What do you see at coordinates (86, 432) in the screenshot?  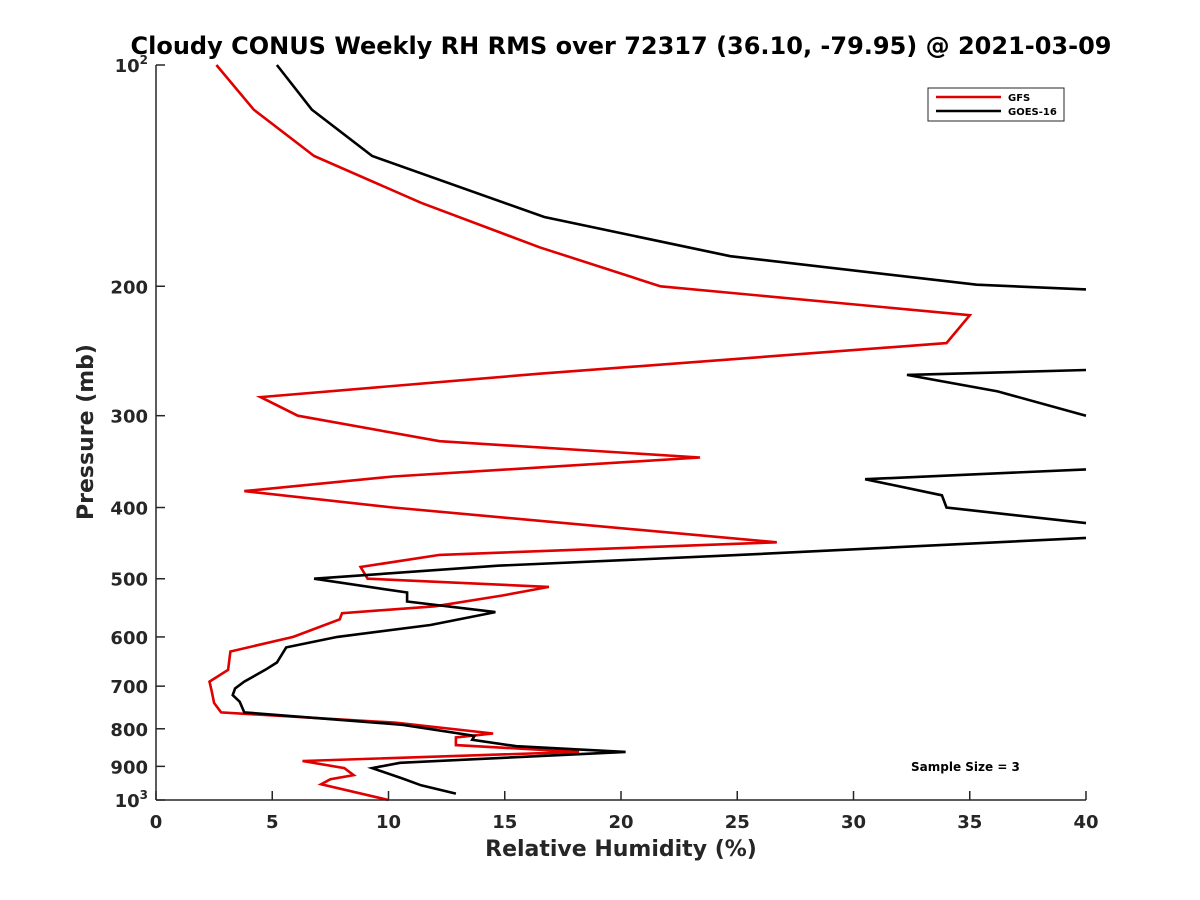 I see `y-axis-label: Pressure (mb)` at bounding box center [86, 432].